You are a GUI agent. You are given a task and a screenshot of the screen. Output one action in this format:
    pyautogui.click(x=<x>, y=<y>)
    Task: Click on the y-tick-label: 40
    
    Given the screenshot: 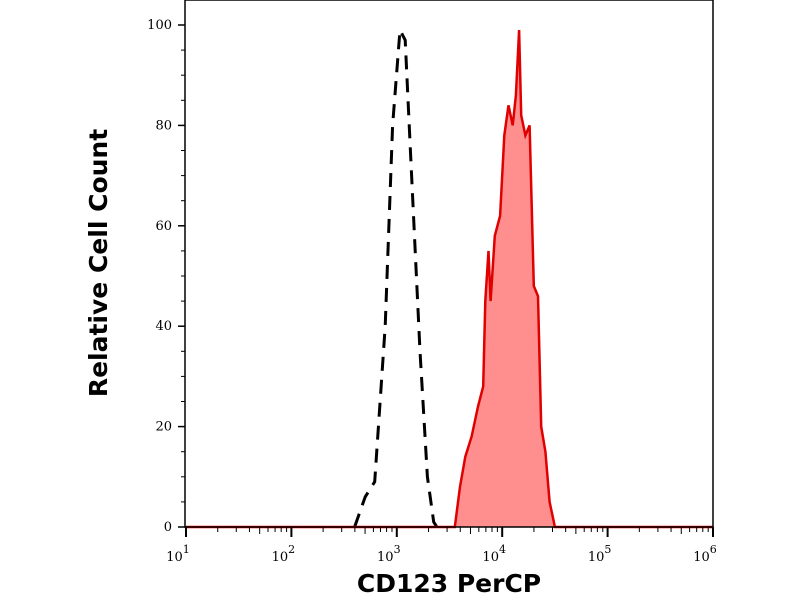 What is the action you would take?
    pyautogui.click(x=163, y=326)
    